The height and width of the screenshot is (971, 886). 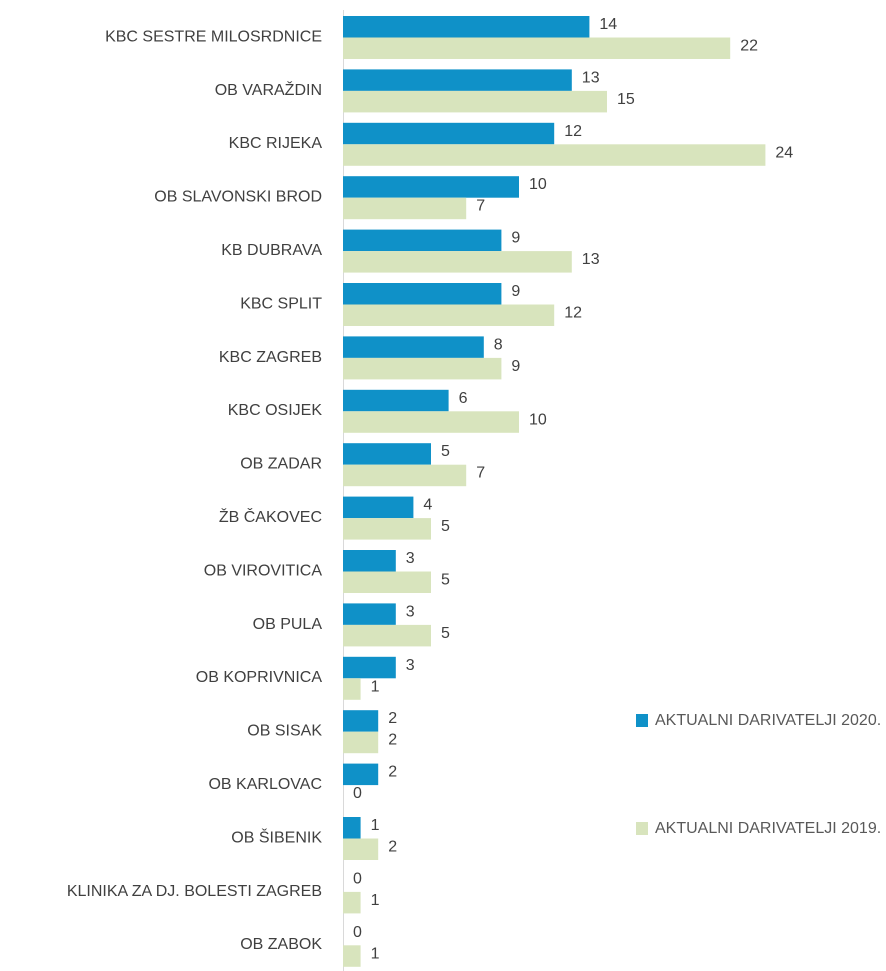 What do you see at coordinates (270, 357) in the screenshot?
I see `category-label: KBC ZAGREB` at bounding box center [270, 357].